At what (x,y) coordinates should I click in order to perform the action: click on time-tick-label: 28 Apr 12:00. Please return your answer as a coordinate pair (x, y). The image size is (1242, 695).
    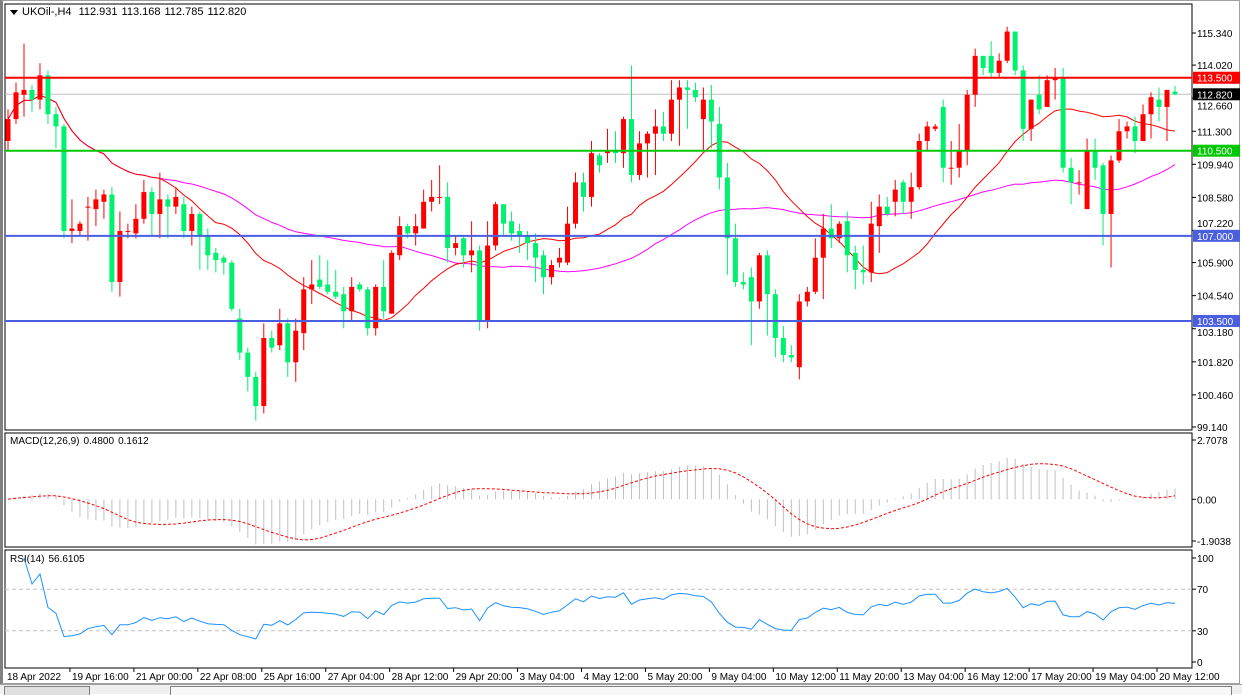
    Looking at the image, I should click on (420, 677).